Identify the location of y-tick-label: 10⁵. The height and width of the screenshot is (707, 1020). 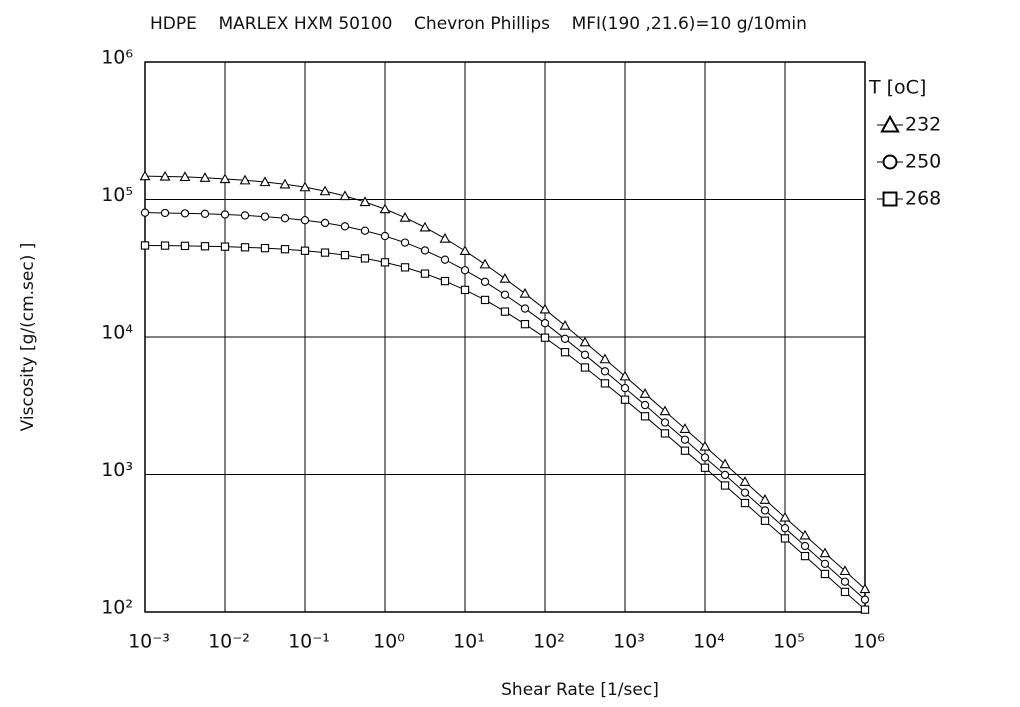
(117, 195).